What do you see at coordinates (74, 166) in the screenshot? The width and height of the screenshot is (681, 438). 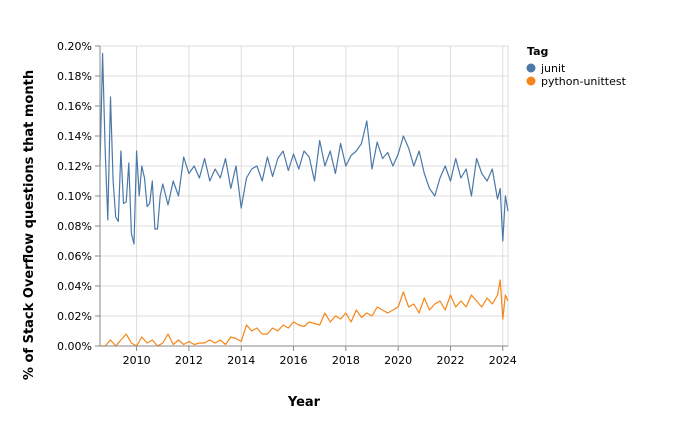 I see `y-tick-label: 0.12%` at bounding box center [74, 166].